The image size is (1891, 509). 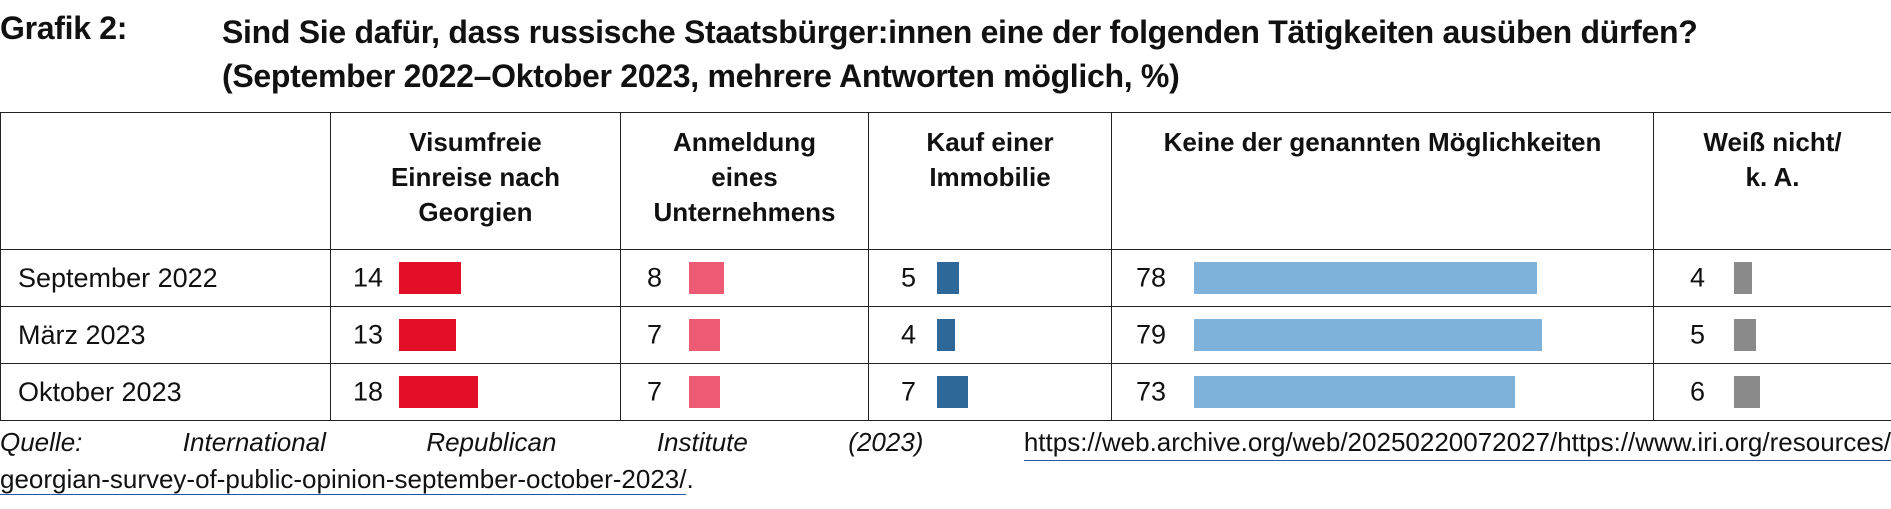 I want to click on row-label: September 2022, so click(x=165, y=278).